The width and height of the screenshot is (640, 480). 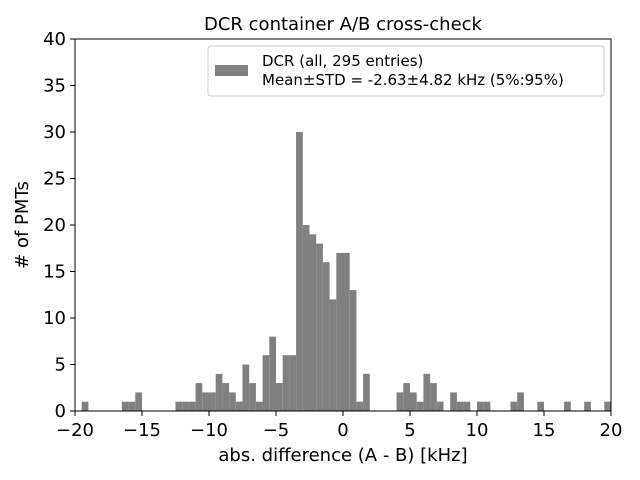 What do you see at coordinates (413, 80) in the screenshot?
I see `legend-stats-label: Mean±STD = -2.63±4.82 kHz (5%:95%)` at bounding box center [413, 80].